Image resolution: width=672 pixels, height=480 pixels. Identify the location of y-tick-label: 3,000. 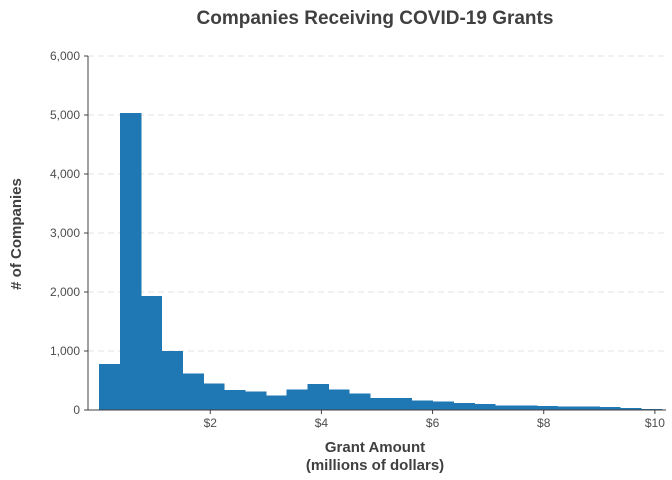
(65, 233).